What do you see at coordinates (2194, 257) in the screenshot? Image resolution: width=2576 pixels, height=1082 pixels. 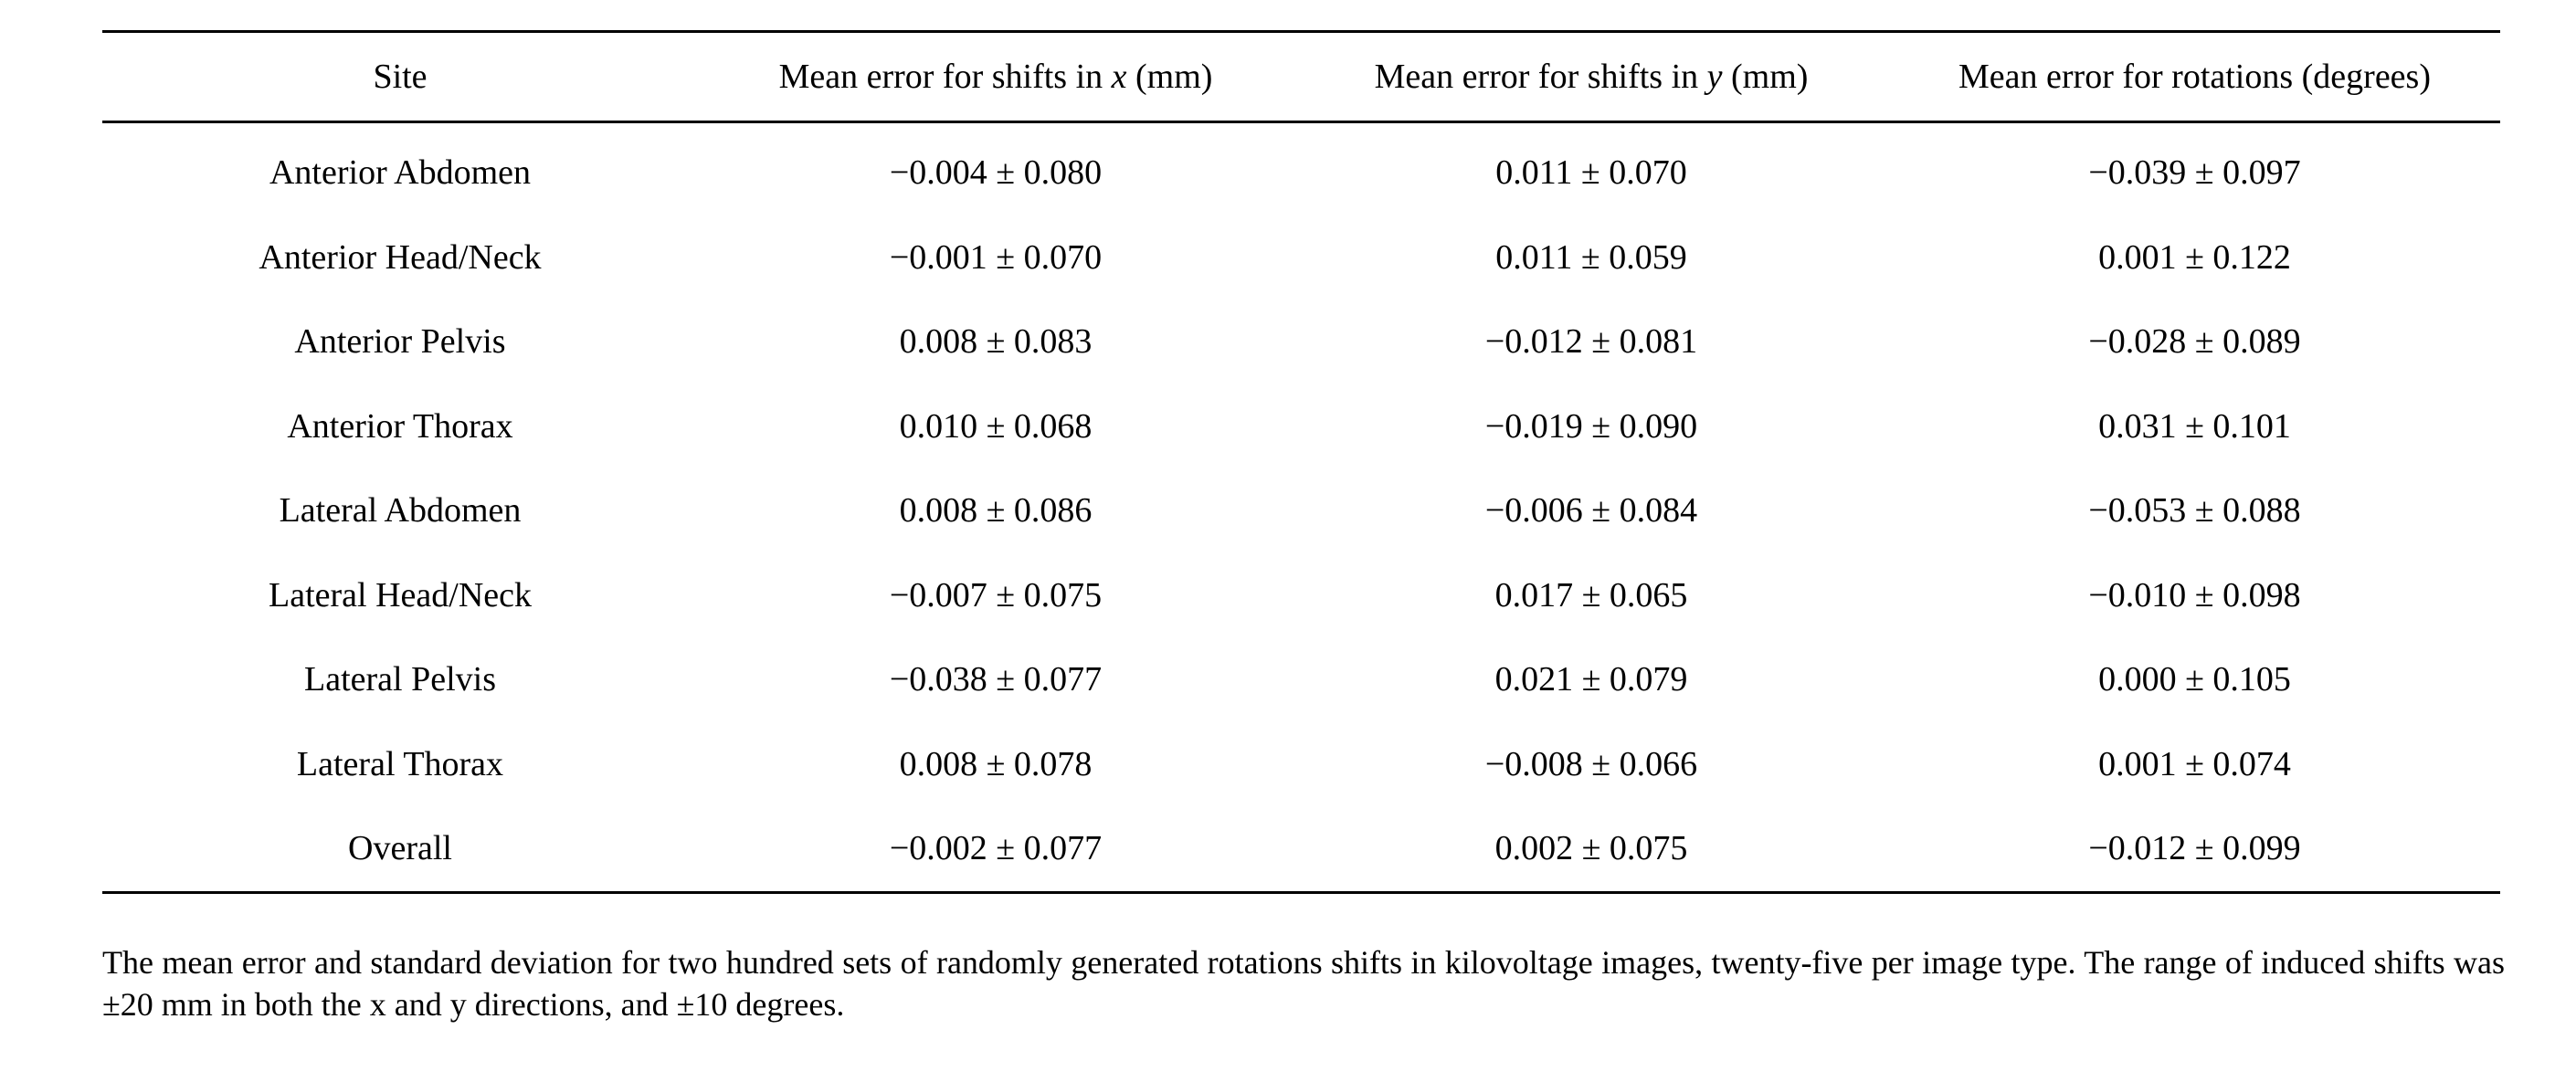 I see `cell-rotation: 0.001 ± 0.122` at bounding box center [2194, 257].